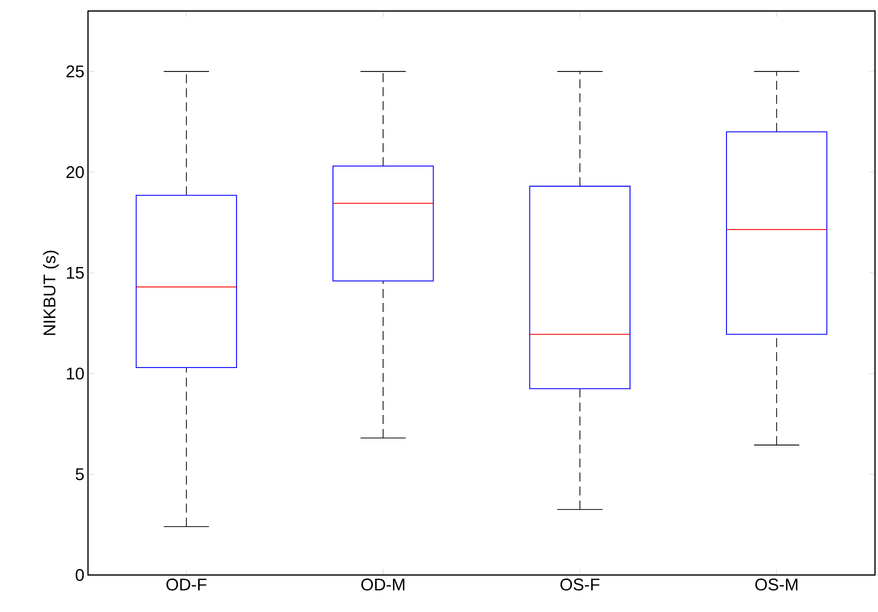 This screenshot has width=878, height=612. I want to click on y-tick-label: 0, so click(80, 575).